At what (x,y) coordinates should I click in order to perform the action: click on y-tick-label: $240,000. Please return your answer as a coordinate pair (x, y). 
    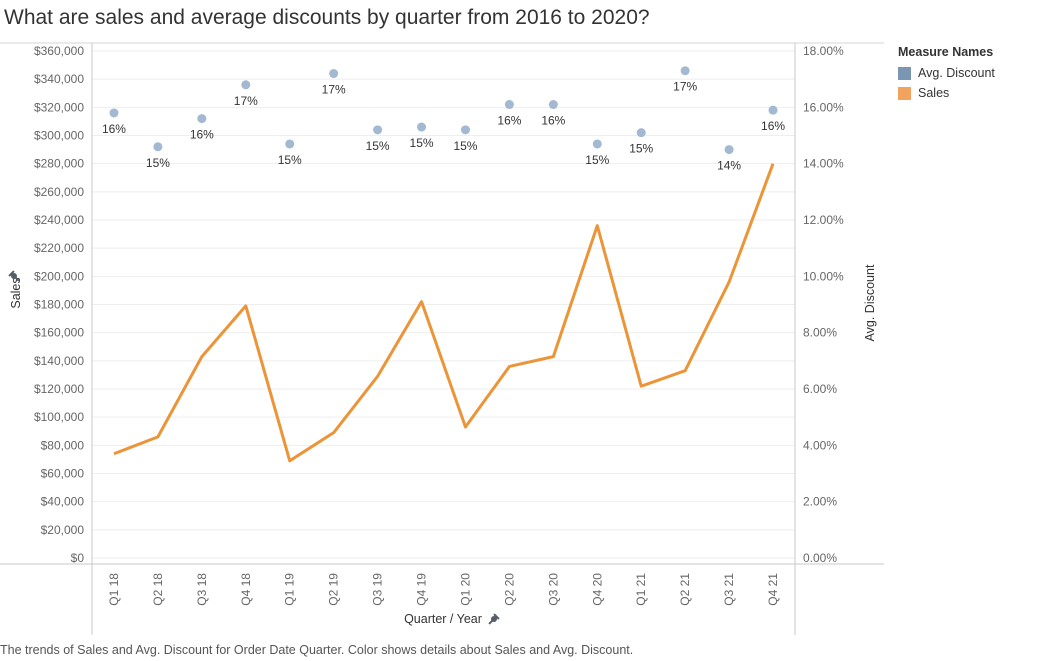
    Looking at the image, I should click on (59, 220).